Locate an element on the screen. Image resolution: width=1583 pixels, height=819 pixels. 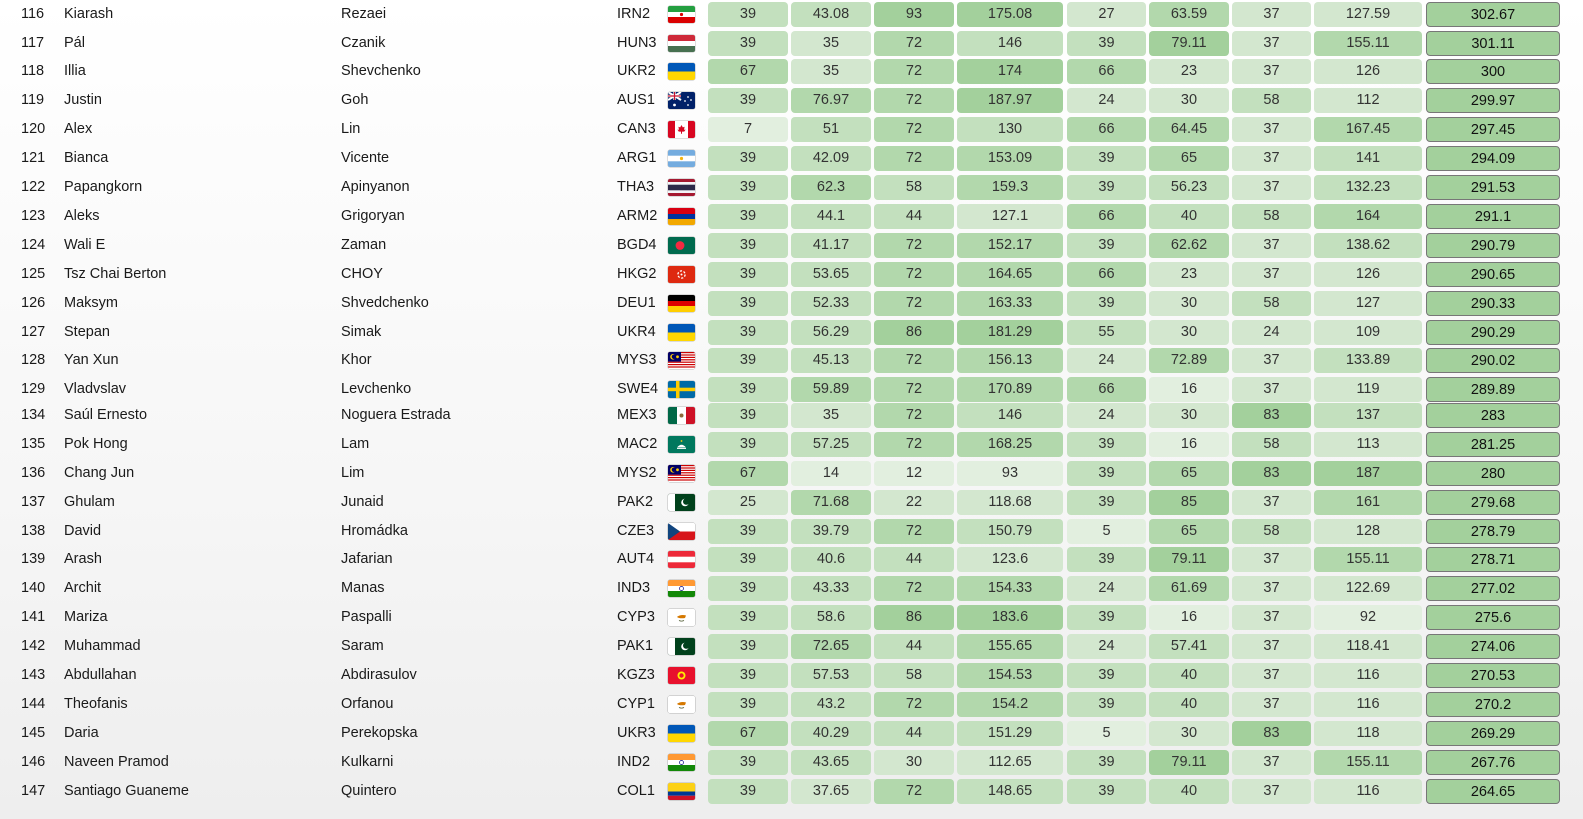
team-code-cell: THA3 is located at coordinates (636, 187).